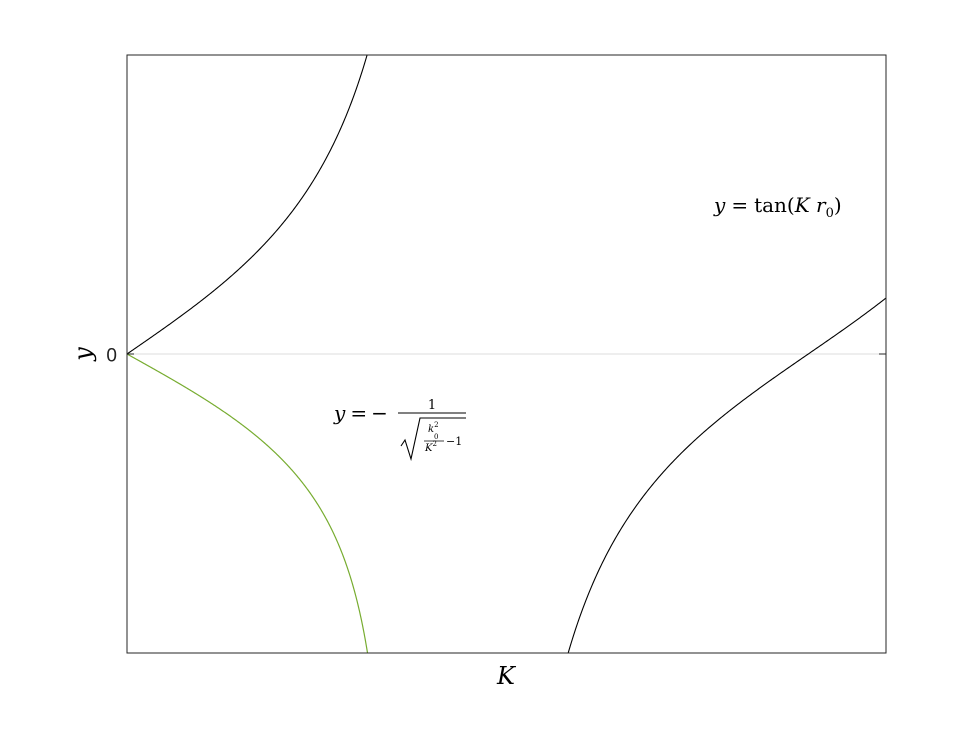 This screenshot has height=735, width=980. I want to click on green-annotation-K2: K2, so click(430, 447).